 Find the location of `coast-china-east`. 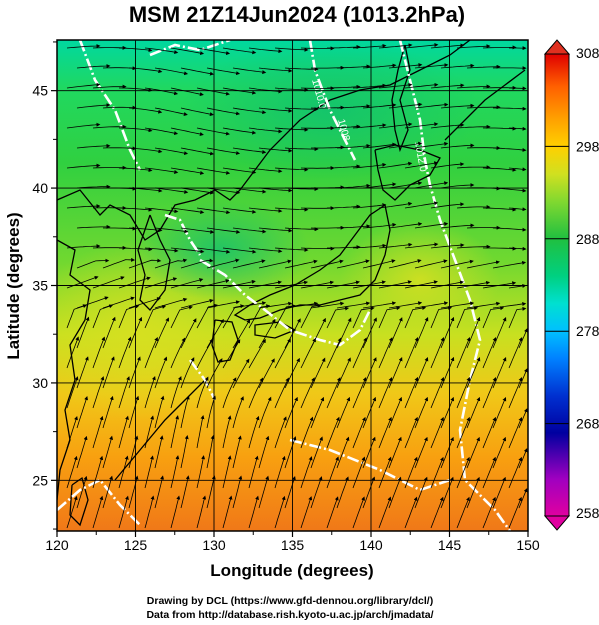

coast-china-east is located at coordinates (74, 370).